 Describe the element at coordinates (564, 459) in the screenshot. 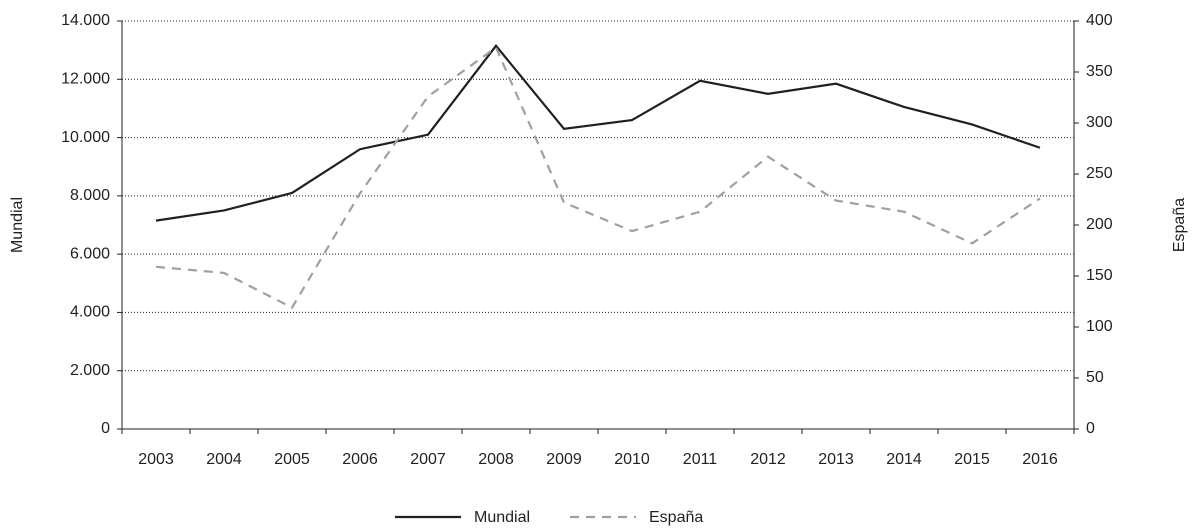

I see `x-tick-label: 2009` at that location.